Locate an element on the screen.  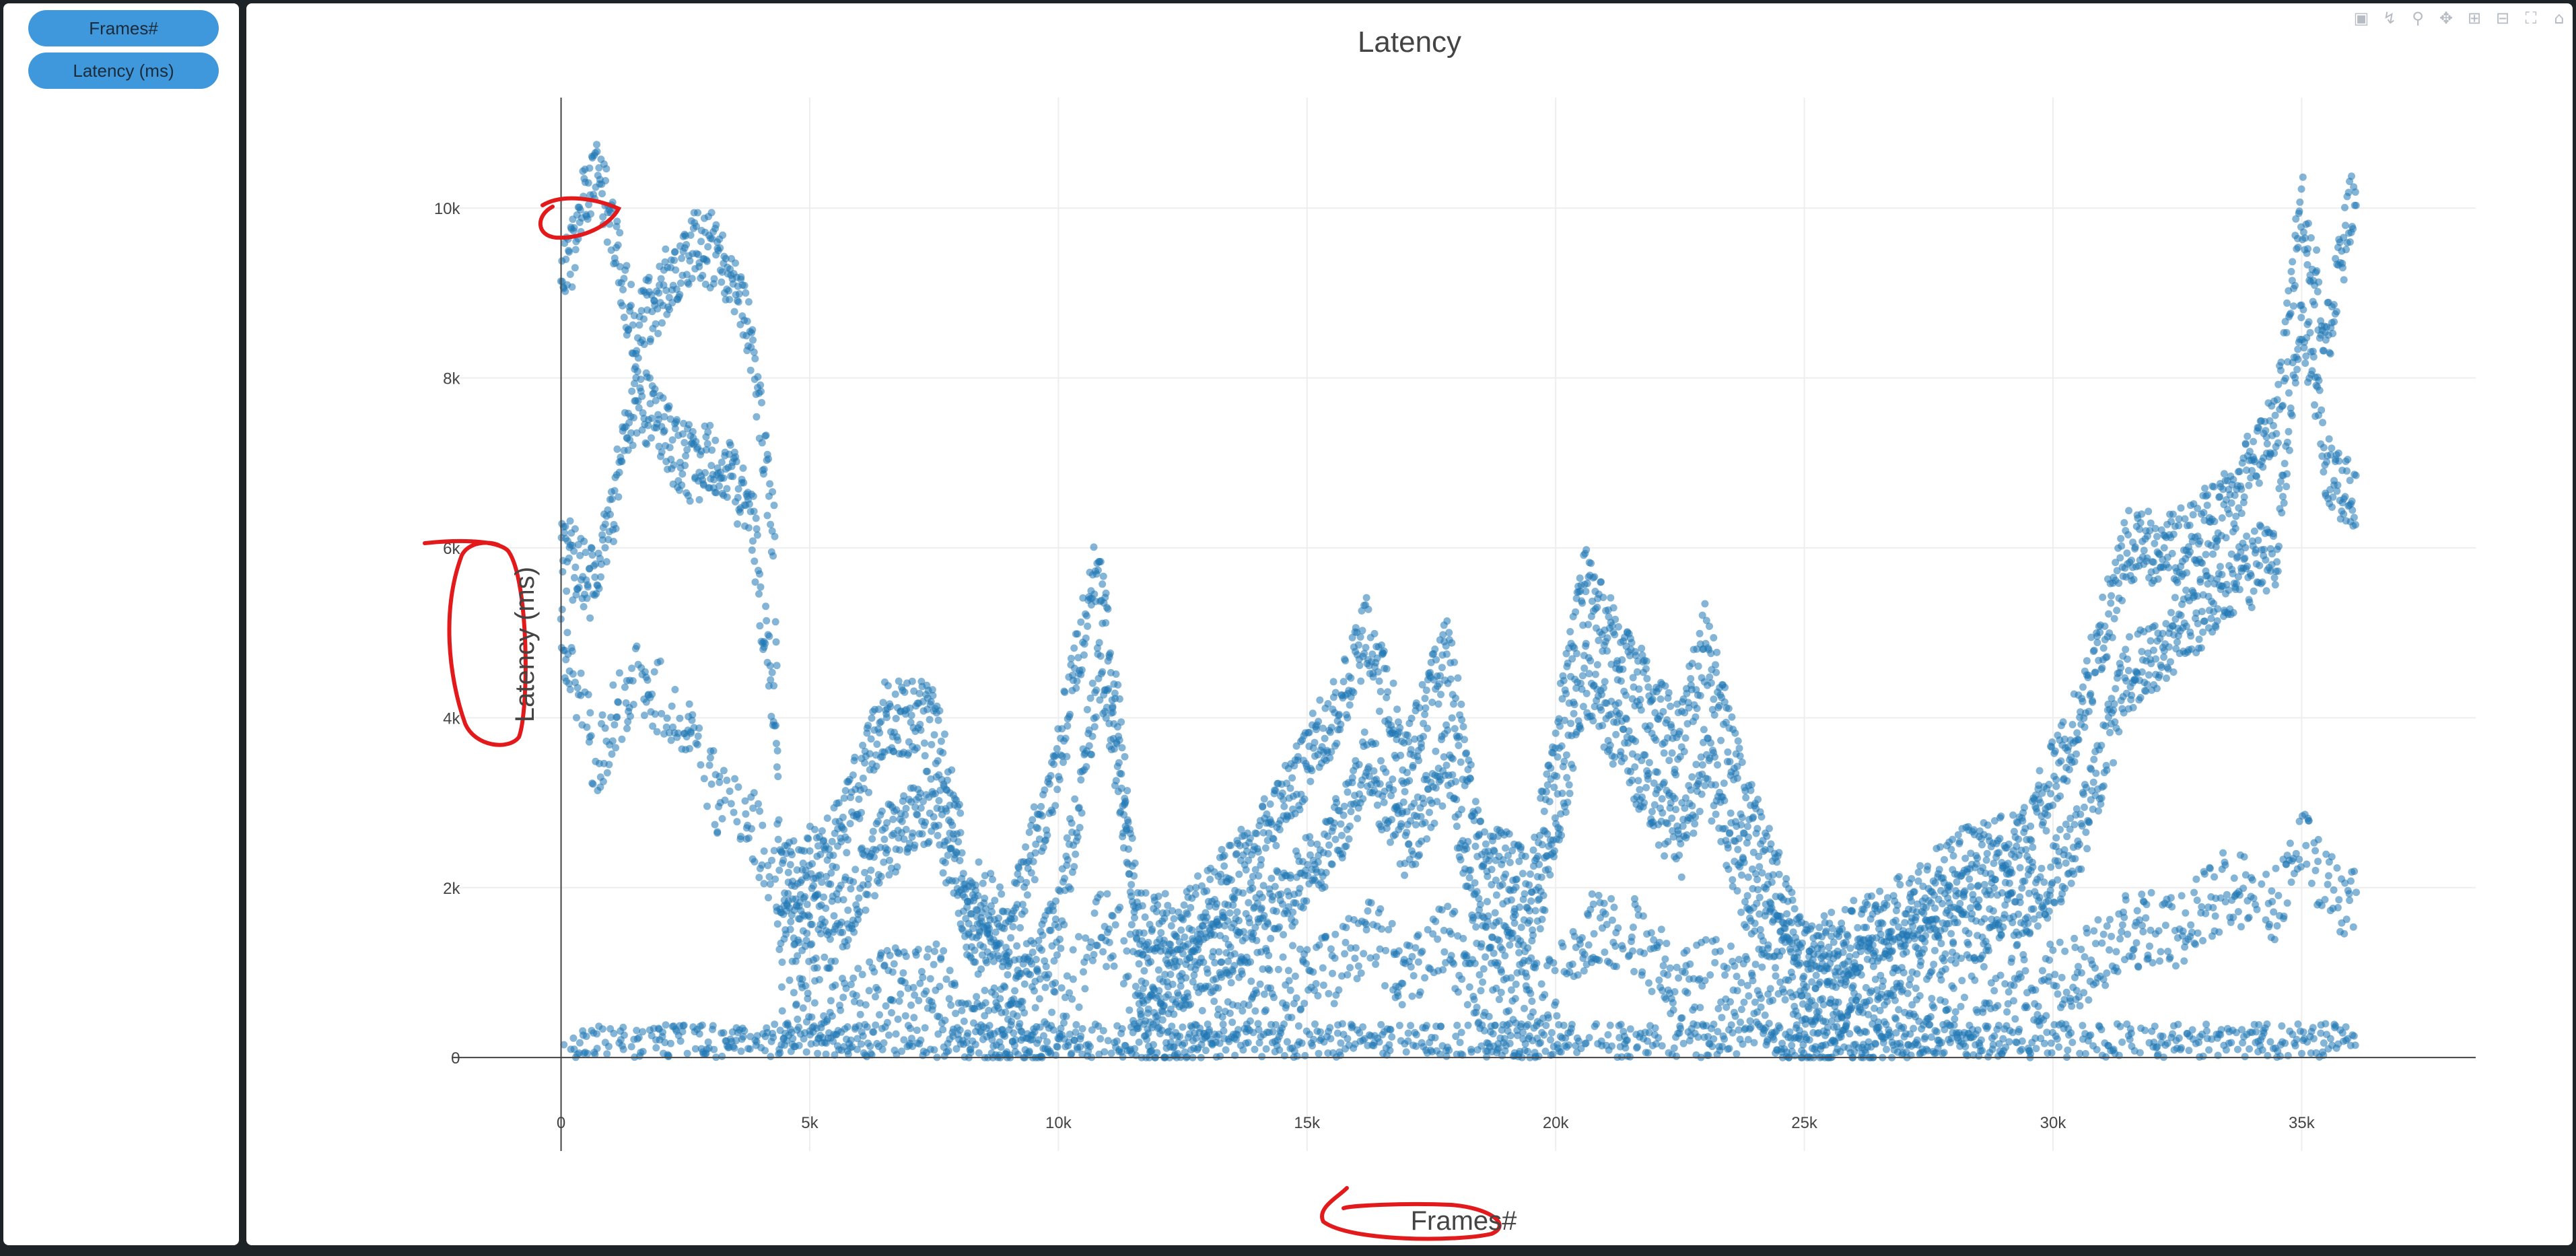
download-plot-icon: ▣ is located at coordinates (2361, 18).